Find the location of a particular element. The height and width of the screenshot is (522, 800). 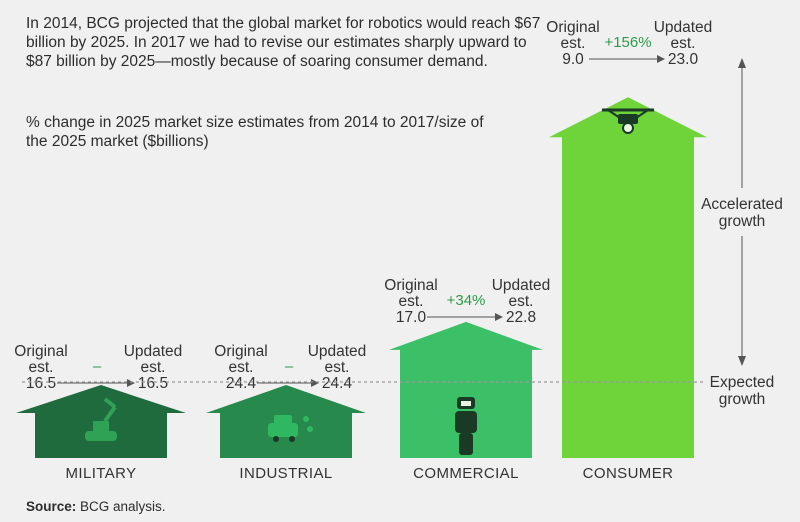

original-label-2: Original is located at coordinates (410, 285).